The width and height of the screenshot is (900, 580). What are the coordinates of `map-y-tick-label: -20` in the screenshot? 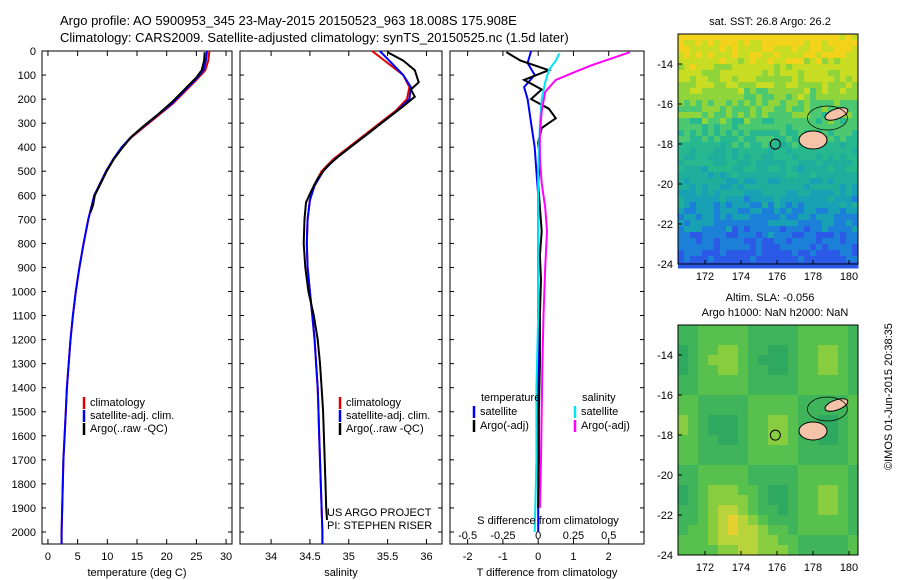 It's located at (665, 476).